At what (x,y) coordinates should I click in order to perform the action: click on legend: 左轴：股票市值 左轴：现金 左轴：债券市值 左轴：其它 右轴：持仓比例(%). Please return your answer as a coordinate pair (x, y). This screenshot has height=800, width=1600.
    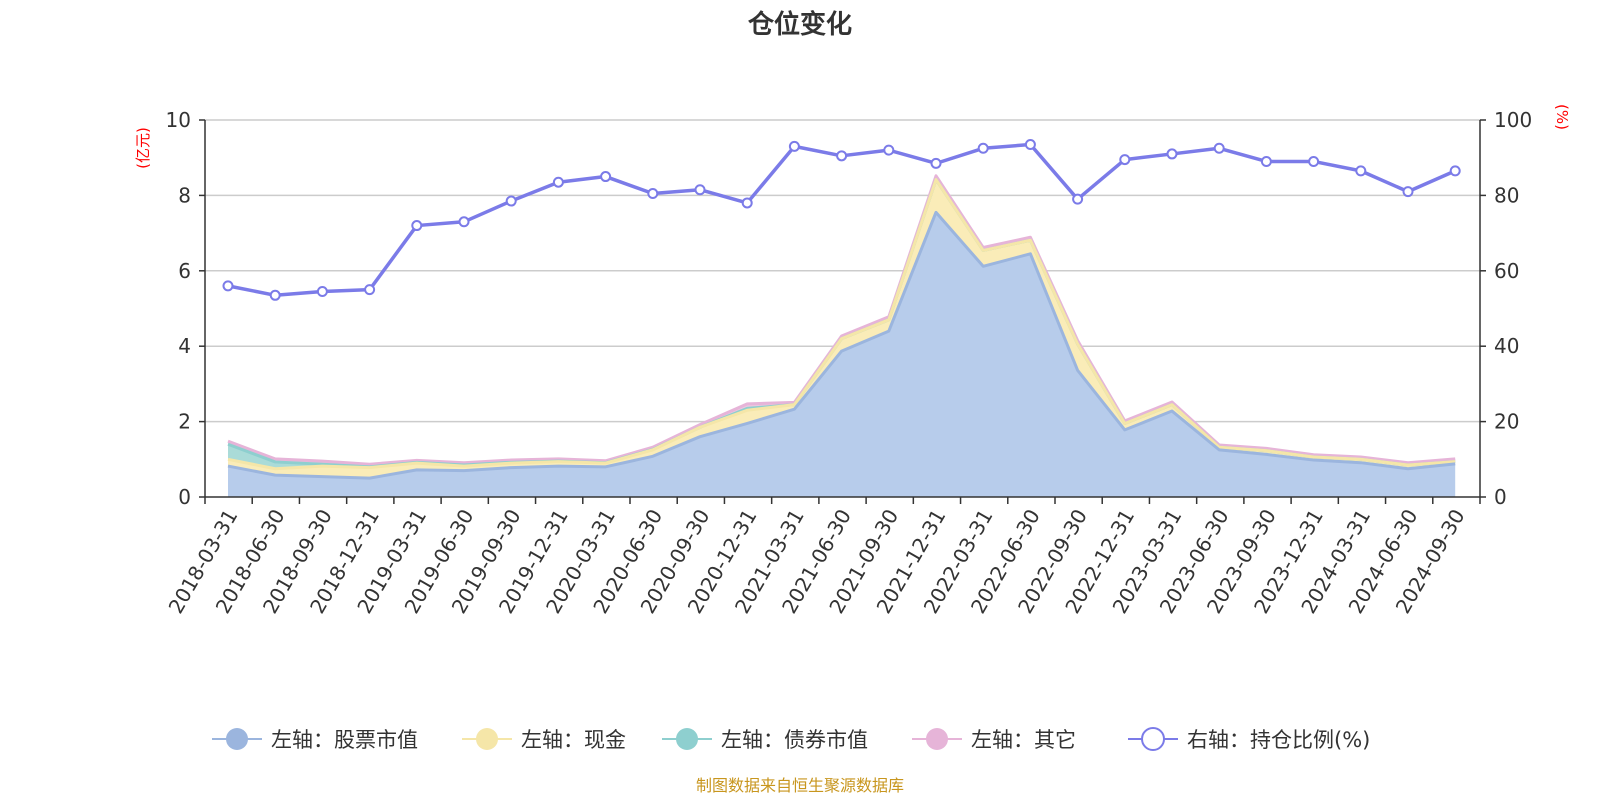
    Looking at the image, I should click on (791, 740).